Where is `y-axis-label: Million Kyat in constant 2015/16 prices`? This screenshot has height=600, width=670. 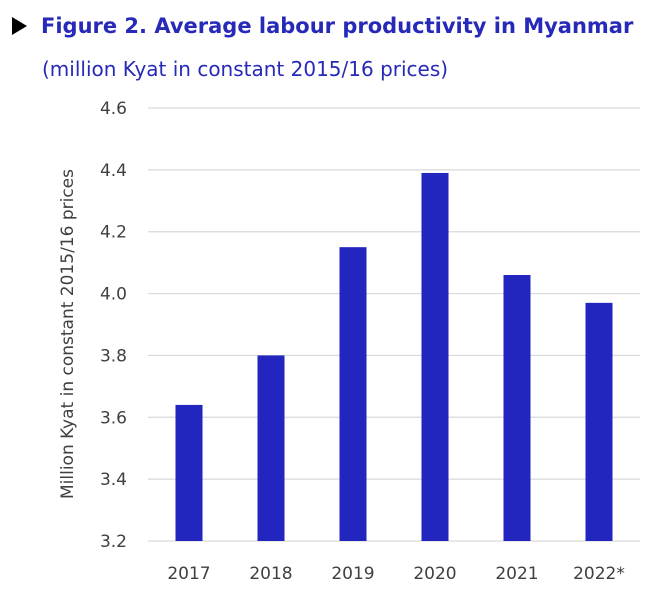 y-axis-label: Million Kyat in constant 2015/16 prices is located at coordinates (68, 334).